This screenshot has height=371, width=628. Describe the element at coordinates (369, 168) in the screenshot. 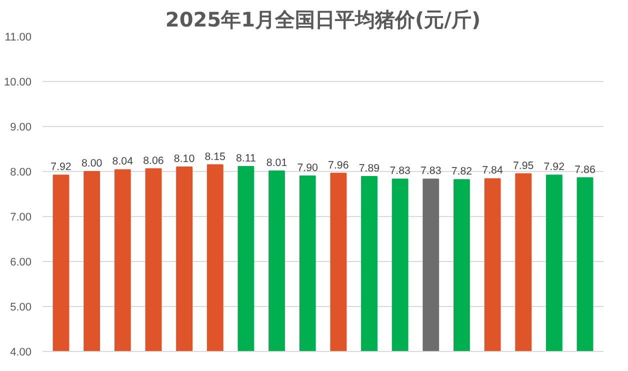

I see `data-label: 7.89` at that location.